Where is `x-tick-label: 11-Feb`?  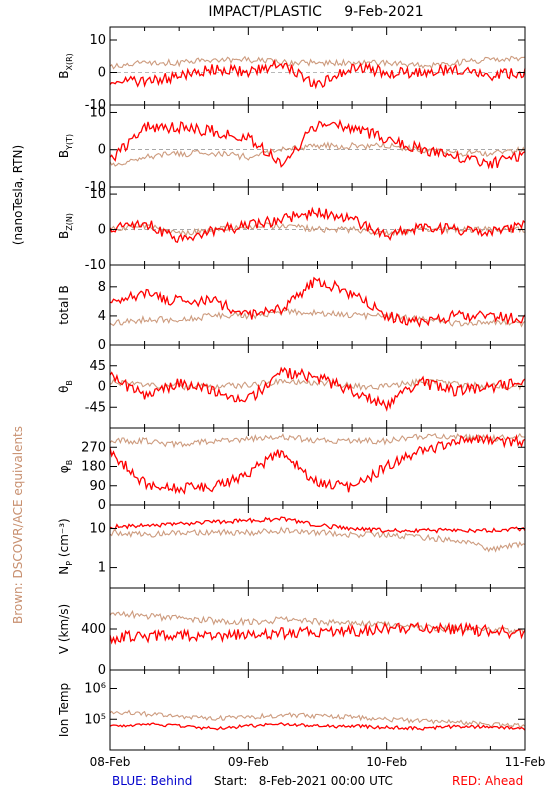
x-tick-label: 11-Feb is located at coordinates (525, 762).